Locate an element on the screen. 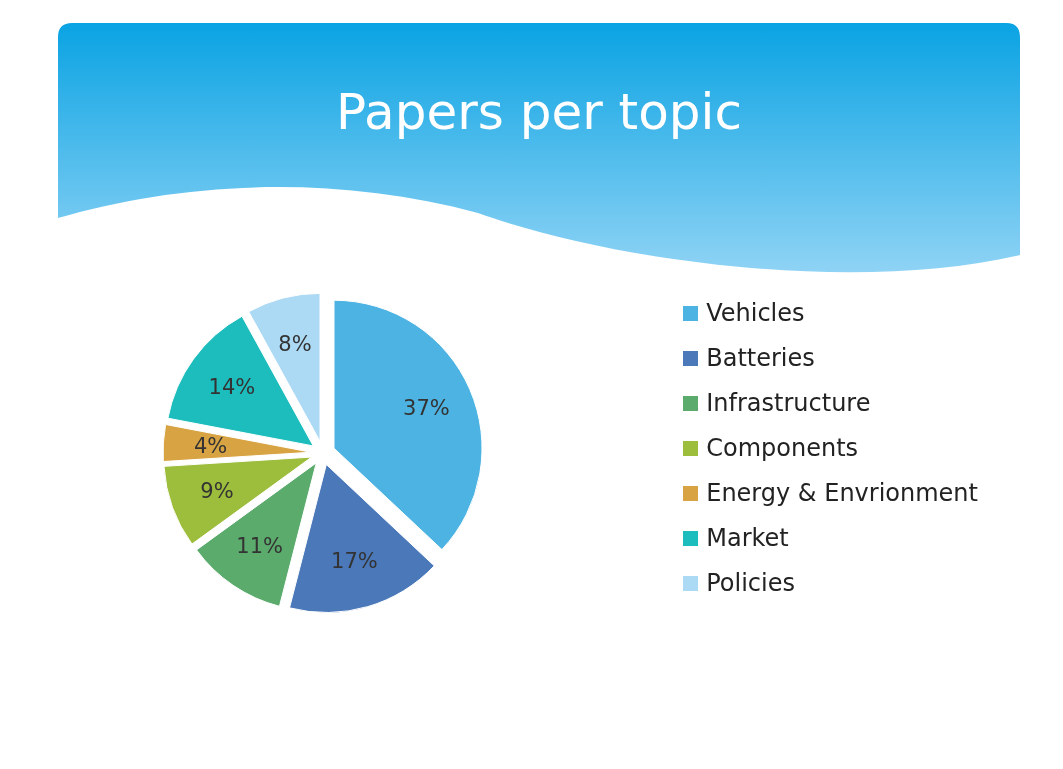 The image size is (1063, 769). data-label: 4% is located at coordinates (210, 445).